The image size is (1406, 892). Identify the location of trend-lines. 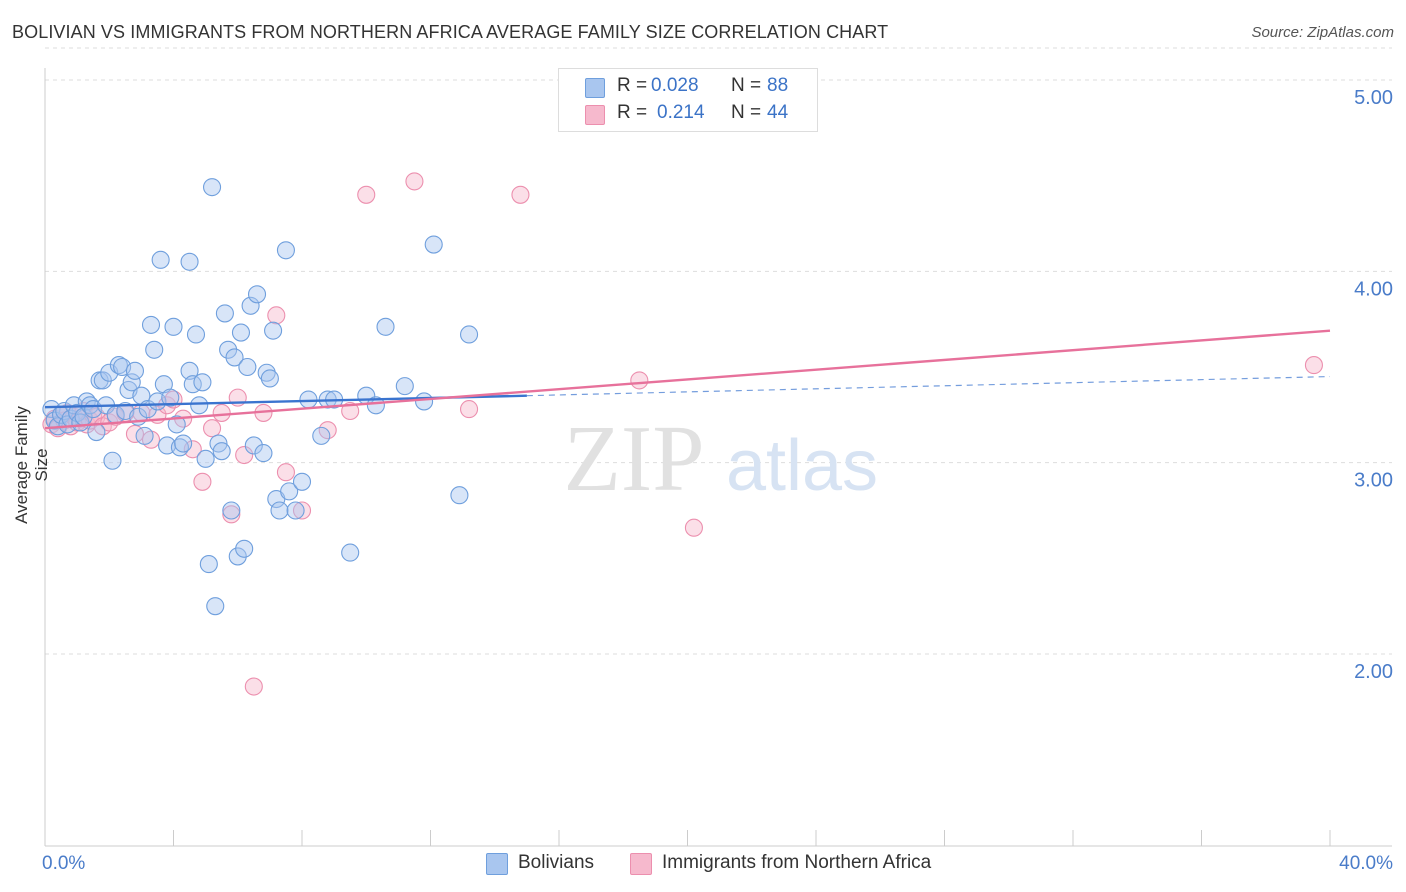
(687, 379).